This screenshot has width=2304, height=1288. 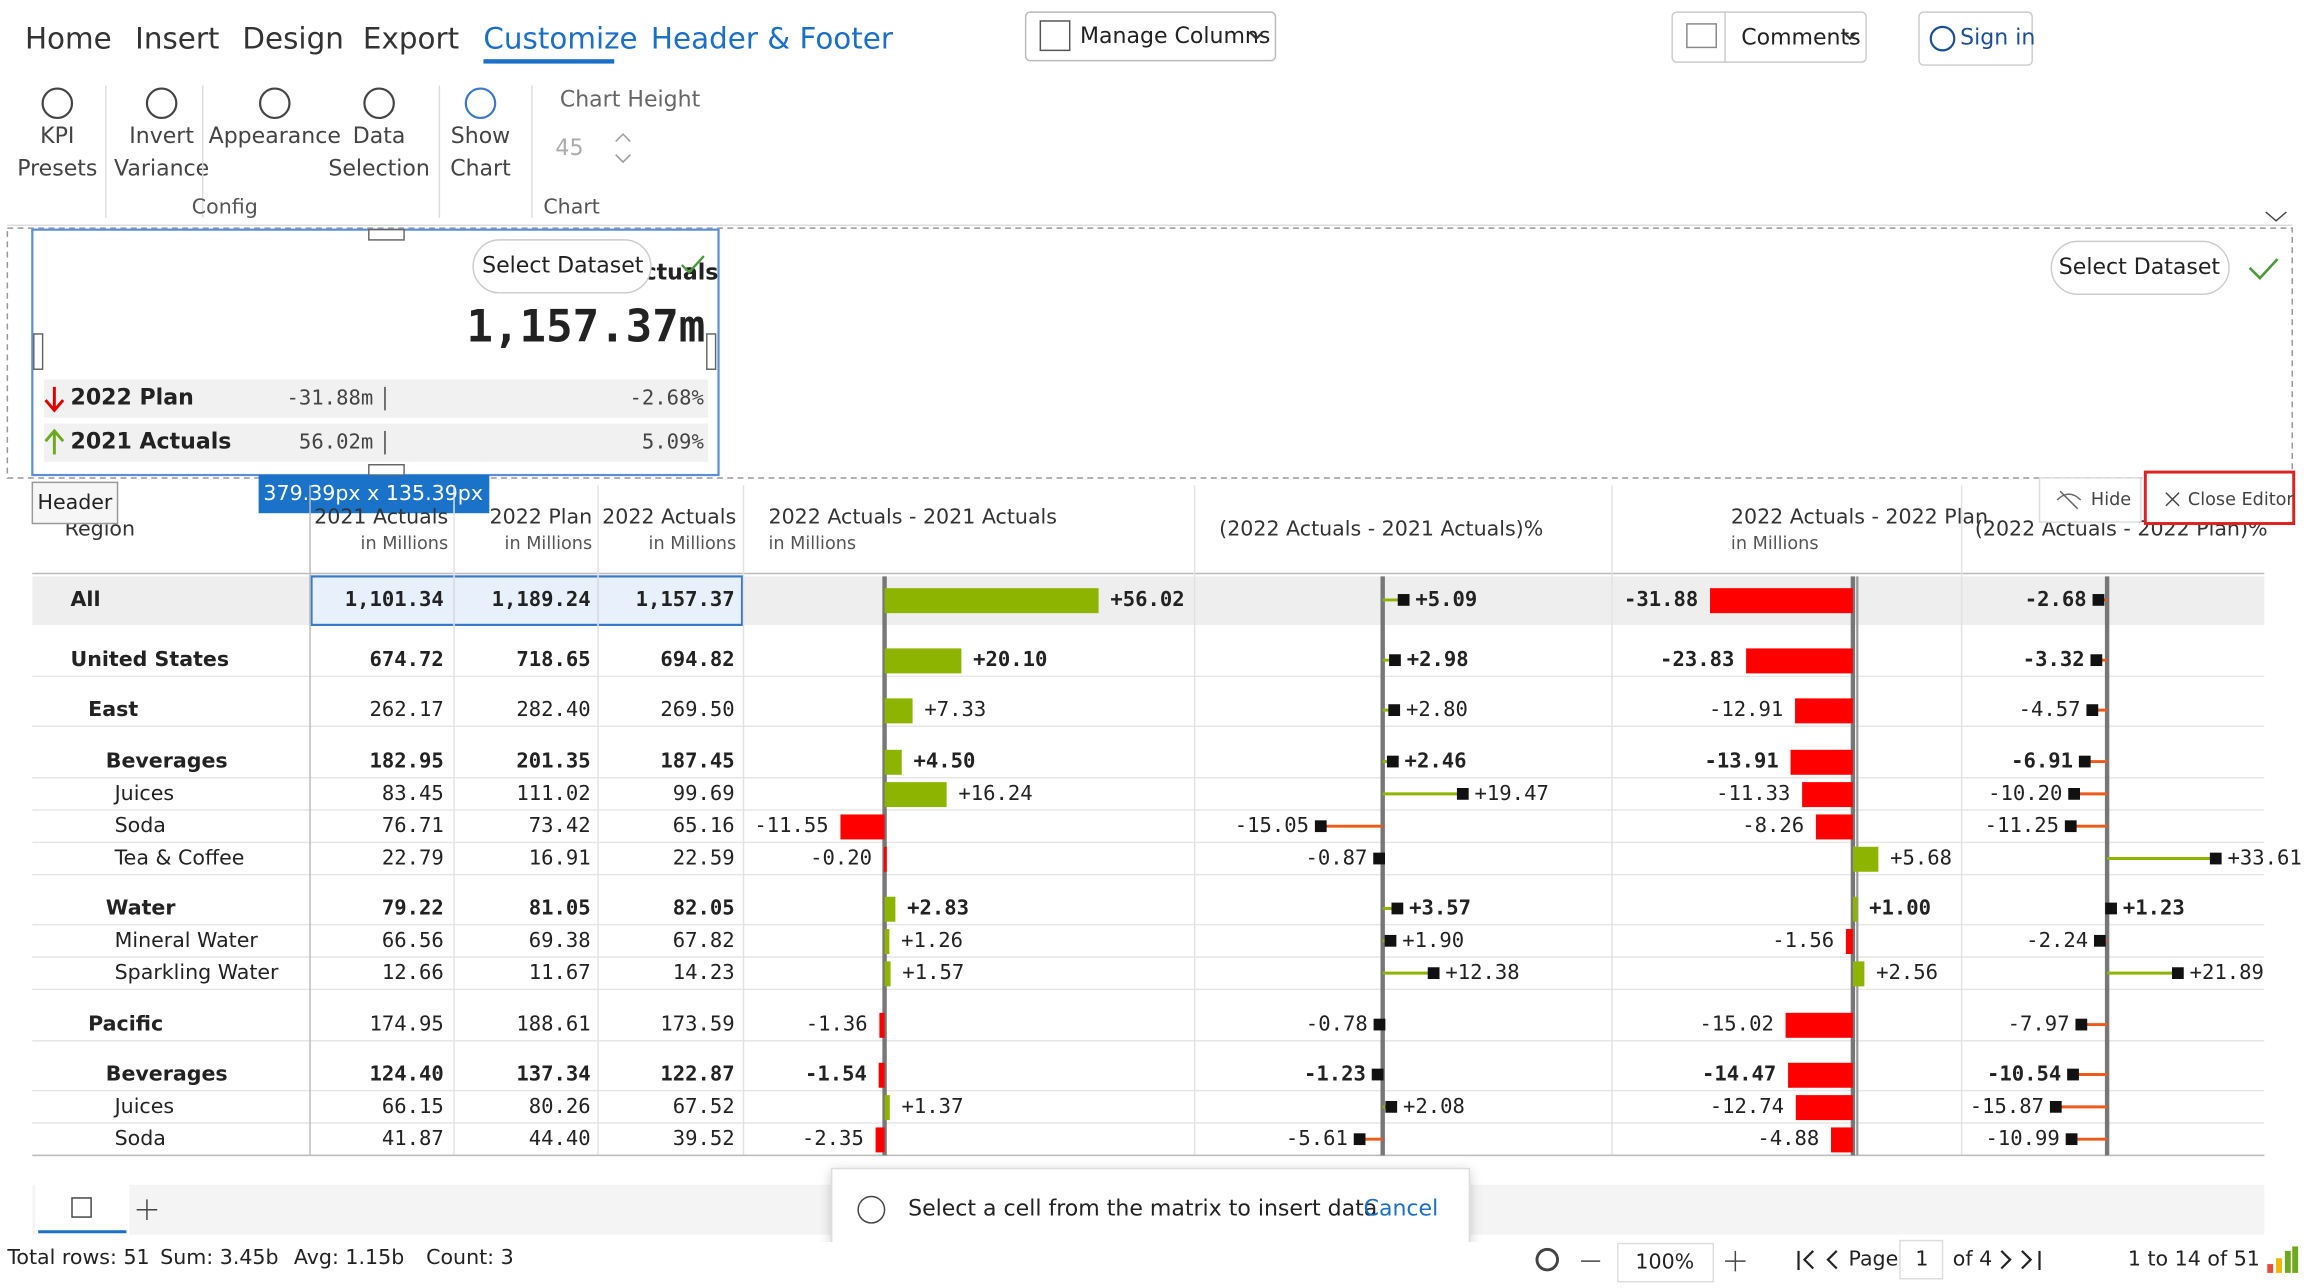 What do you see at coordinates (147, 1209) in the screenshot?
I see `add-sheet` at bounding box center [147, 1209].